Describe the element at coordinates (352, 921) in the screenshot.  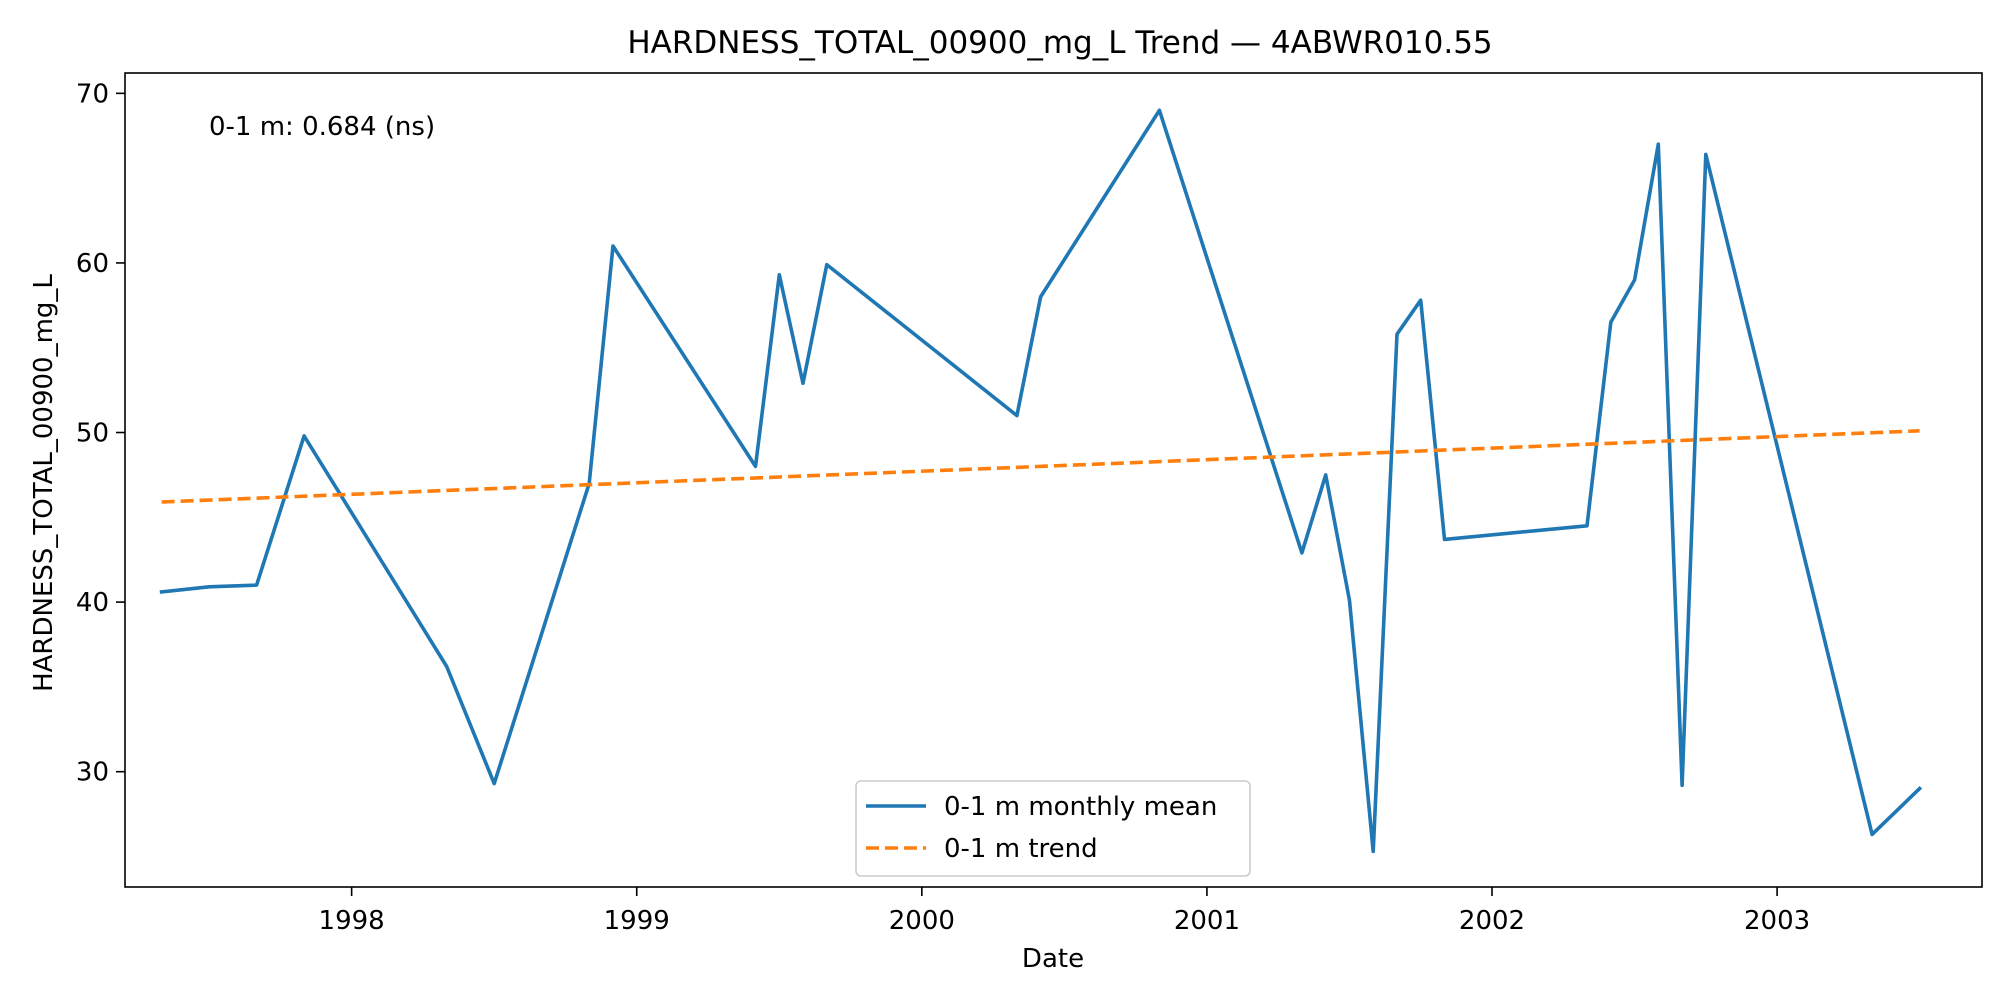
I see `x-tick-label: 1998` at that location.